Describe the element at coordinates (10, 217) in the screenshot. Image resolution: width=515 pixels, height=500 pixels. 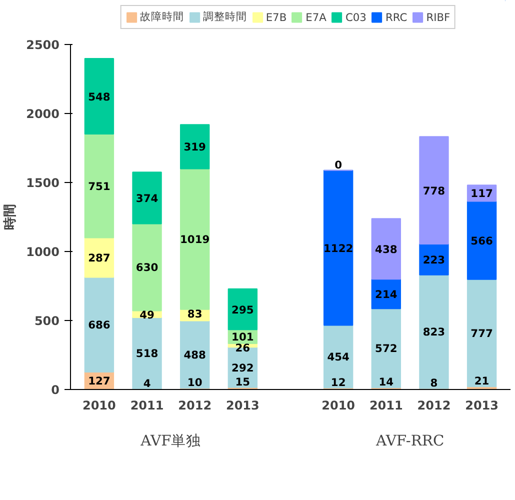
I see `y-axis-title: 時間` at that location.